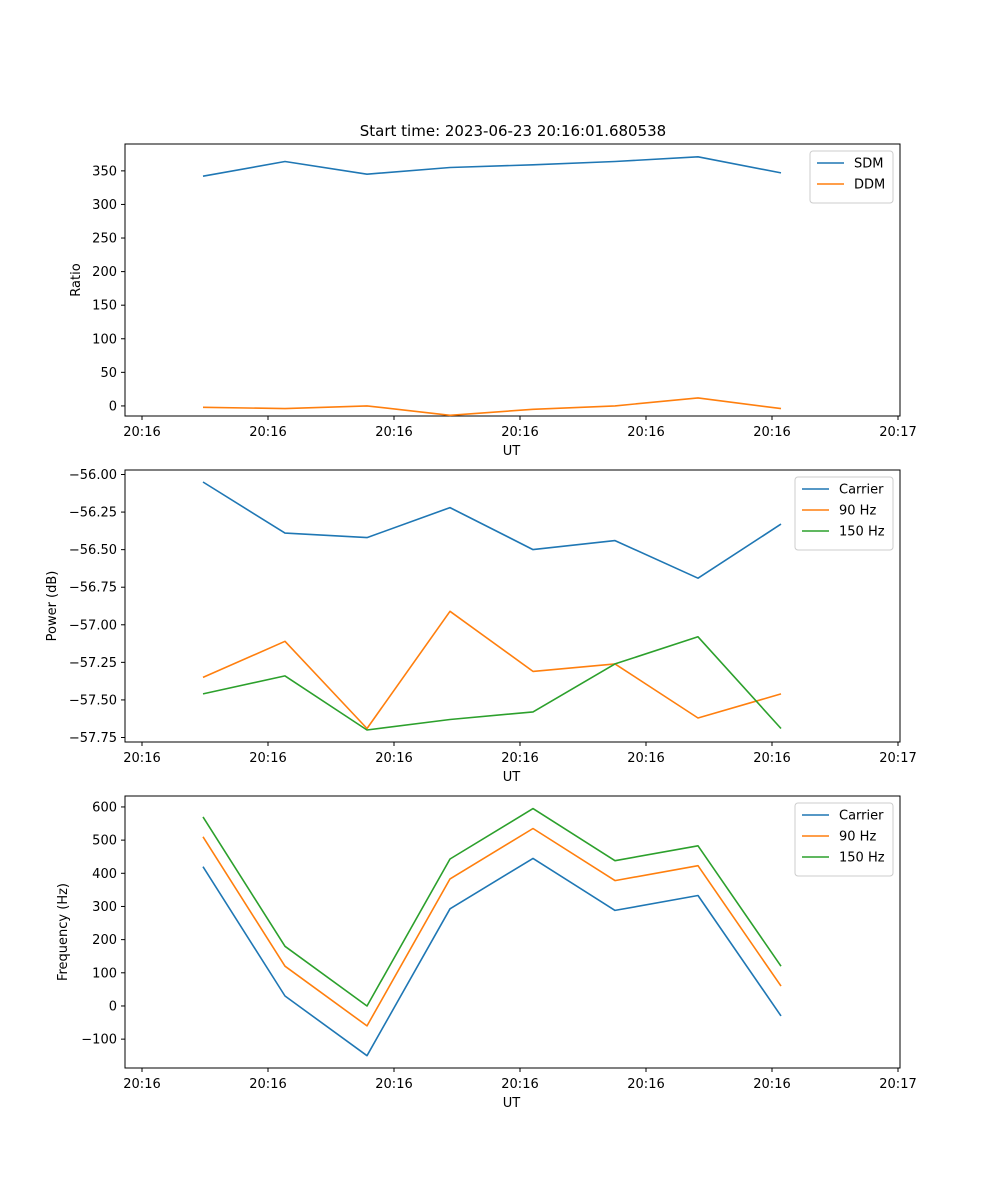 The width and height of the screenshot is (1000, 1200). Describe the element at coordinates (104, 239) in the screenshot. I see `y-tick-label: 250` at that location.